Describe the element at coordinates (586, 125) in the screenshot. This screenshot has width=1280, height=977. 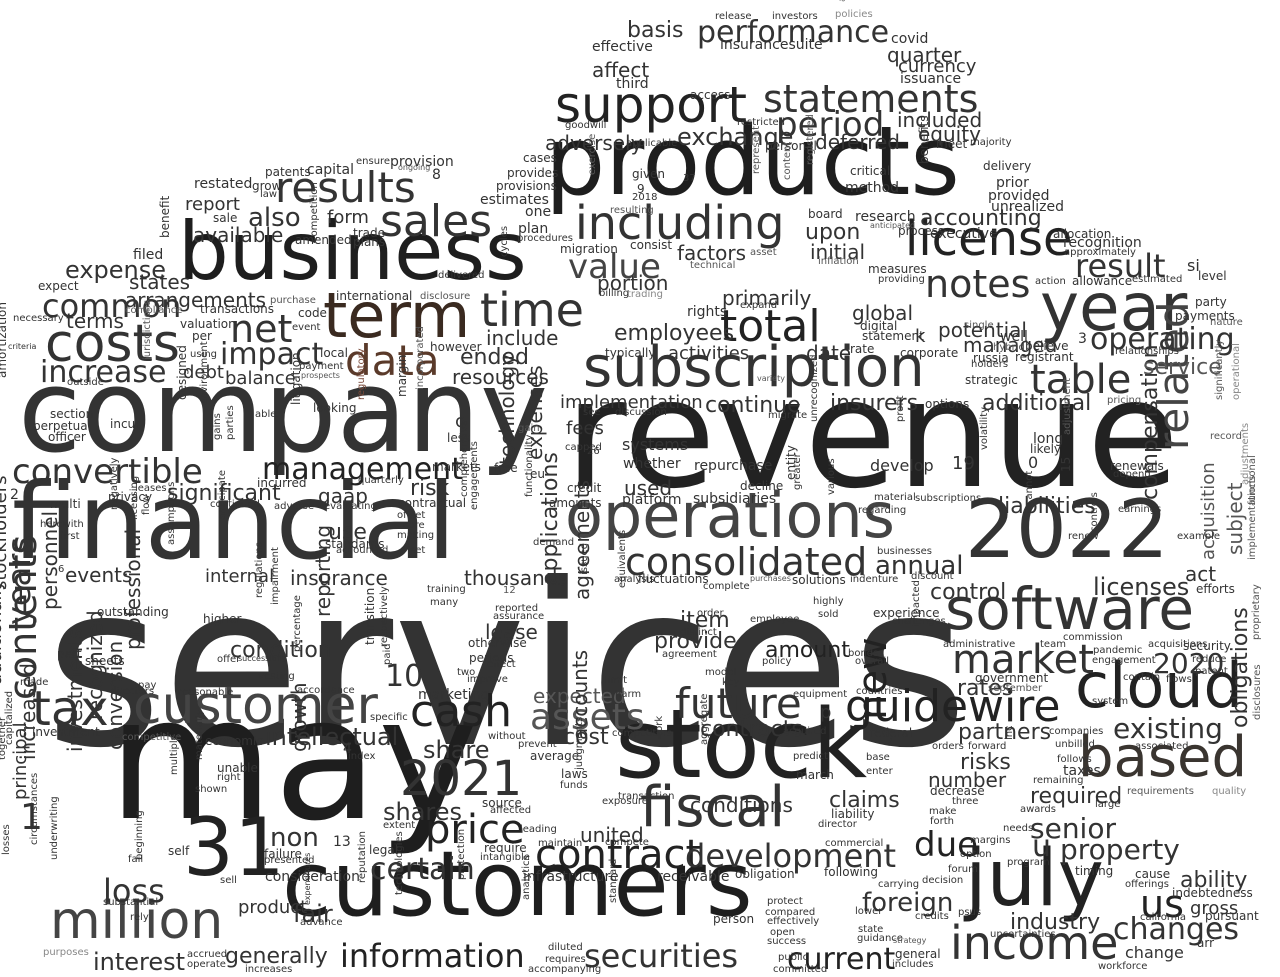
I see `word-goodwill: goodwill` at that location.